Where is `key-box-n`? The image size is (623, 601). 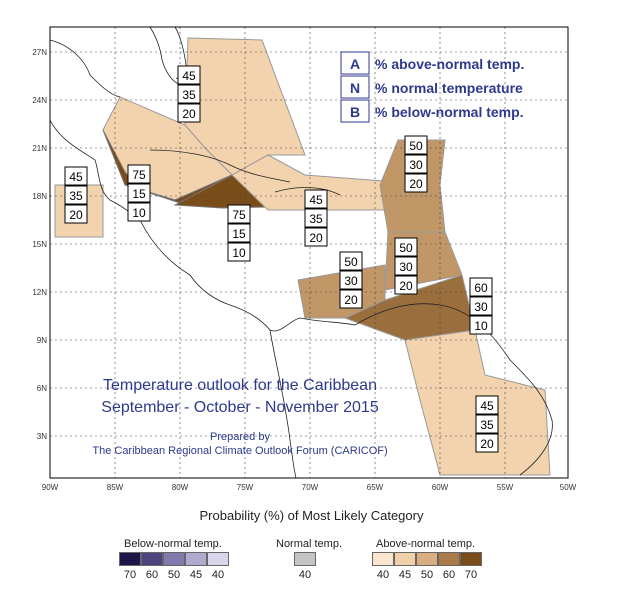
key-box-n is located at coordinates (355, 87).